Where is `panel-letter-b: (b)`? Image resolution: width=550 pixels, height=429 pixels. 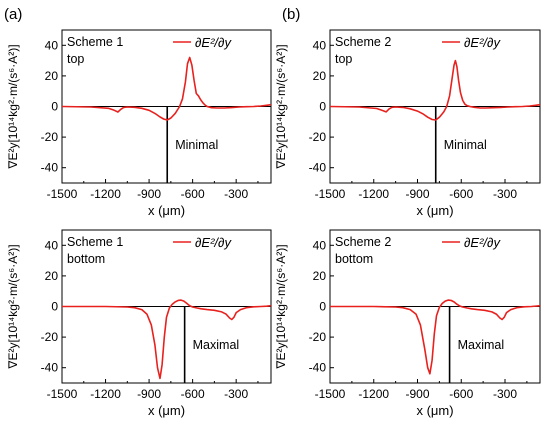
panel-letter-b: (b) is located at coordinates (291, 14).